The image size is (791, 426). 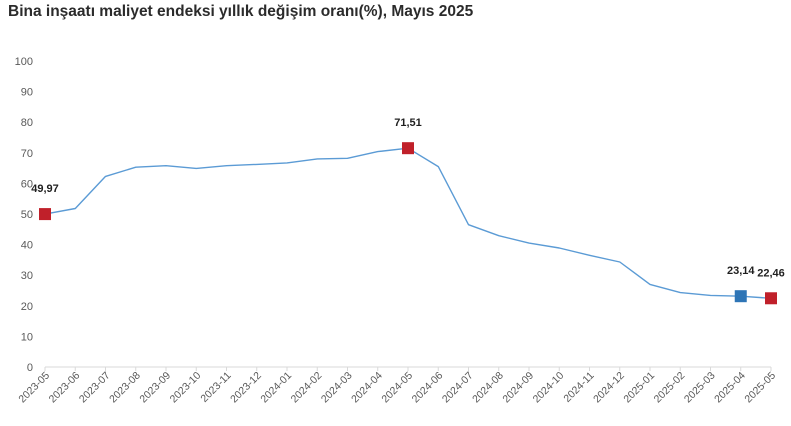 I want to click on x-tick-label: 2023-10, so click(x=186, y=388).